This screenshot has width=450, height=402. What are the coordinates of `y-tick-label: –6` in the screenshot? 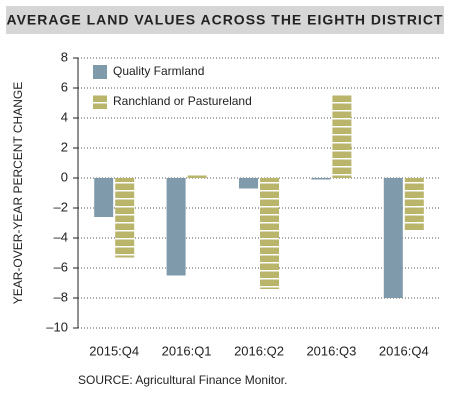 It's located at (61, 266).